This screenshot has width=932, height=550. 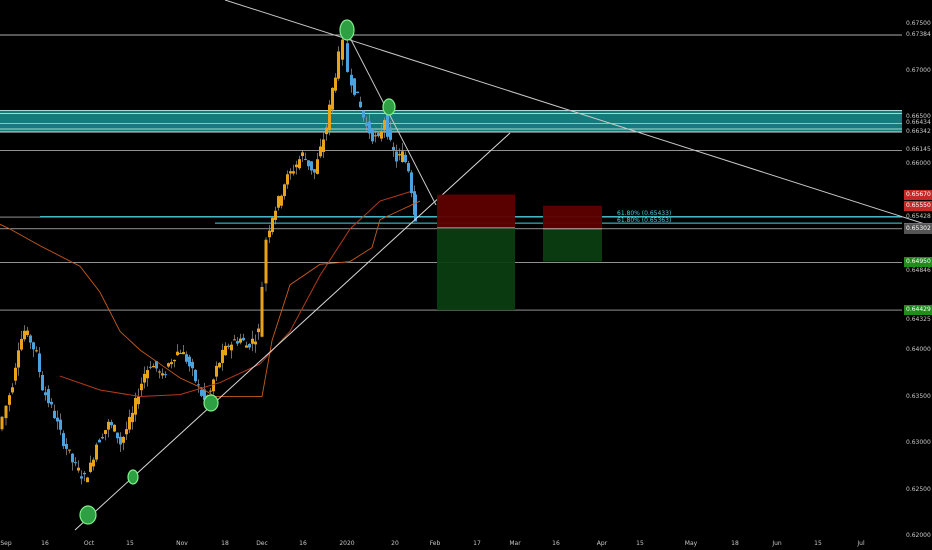 What do you see at coordinates (918, 131) in the screenshot?
I see `price-tick-label: 0.66342` at bounding box center [918, 131].